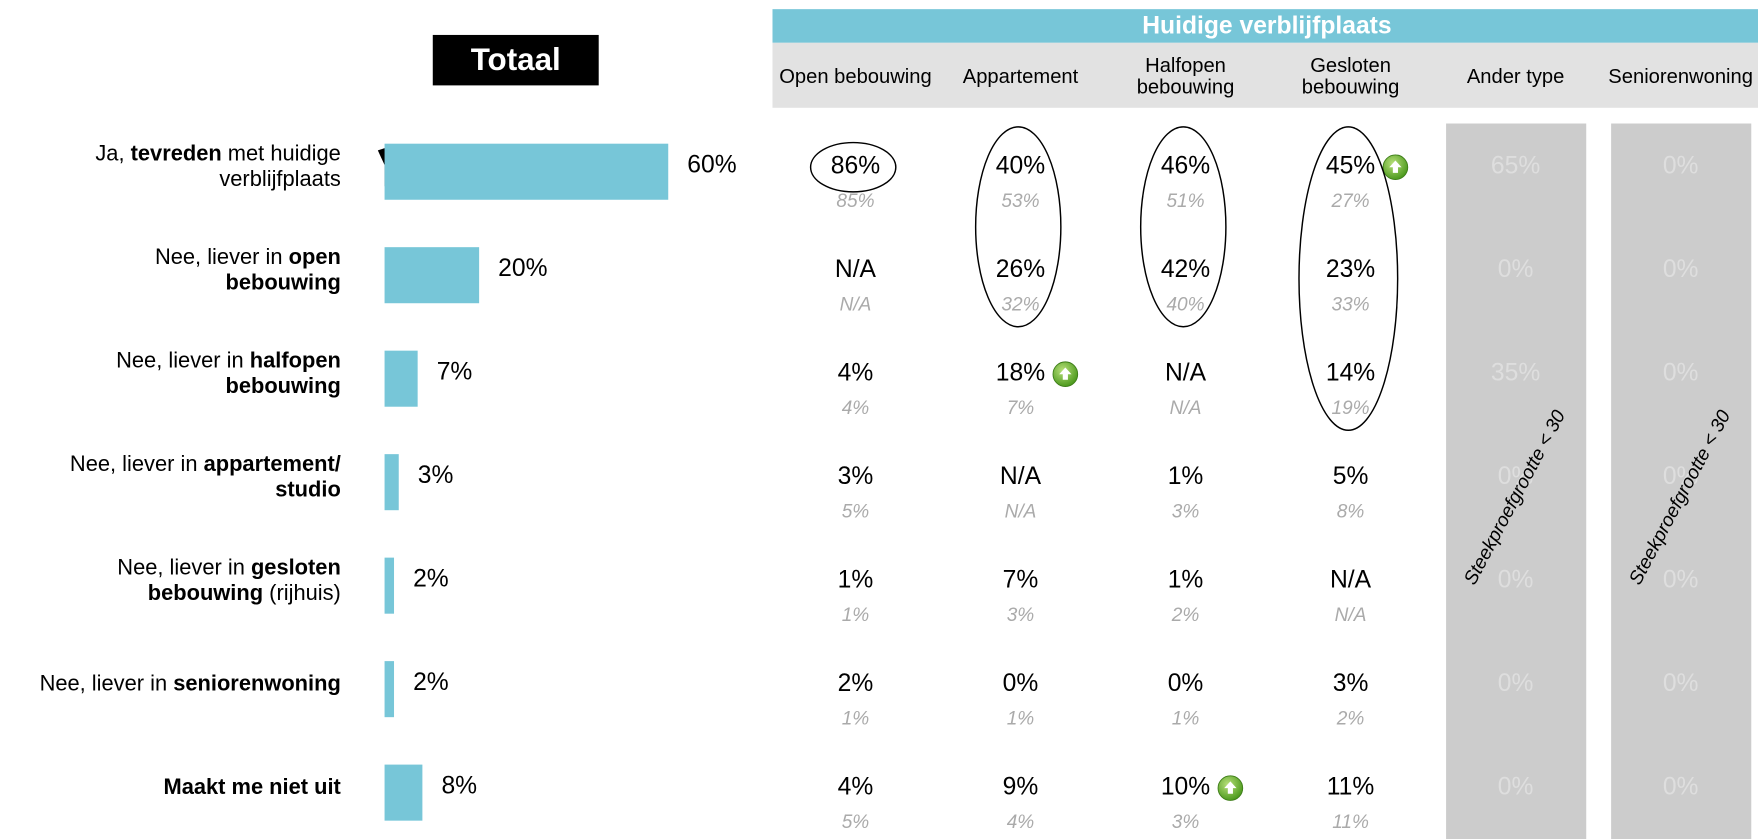 This screenshot has width=1758, height=839. What do you see at coordinates (856, 373) in the screenshot?
I see `cell-value: 4%` at bounding box center [856, 373].